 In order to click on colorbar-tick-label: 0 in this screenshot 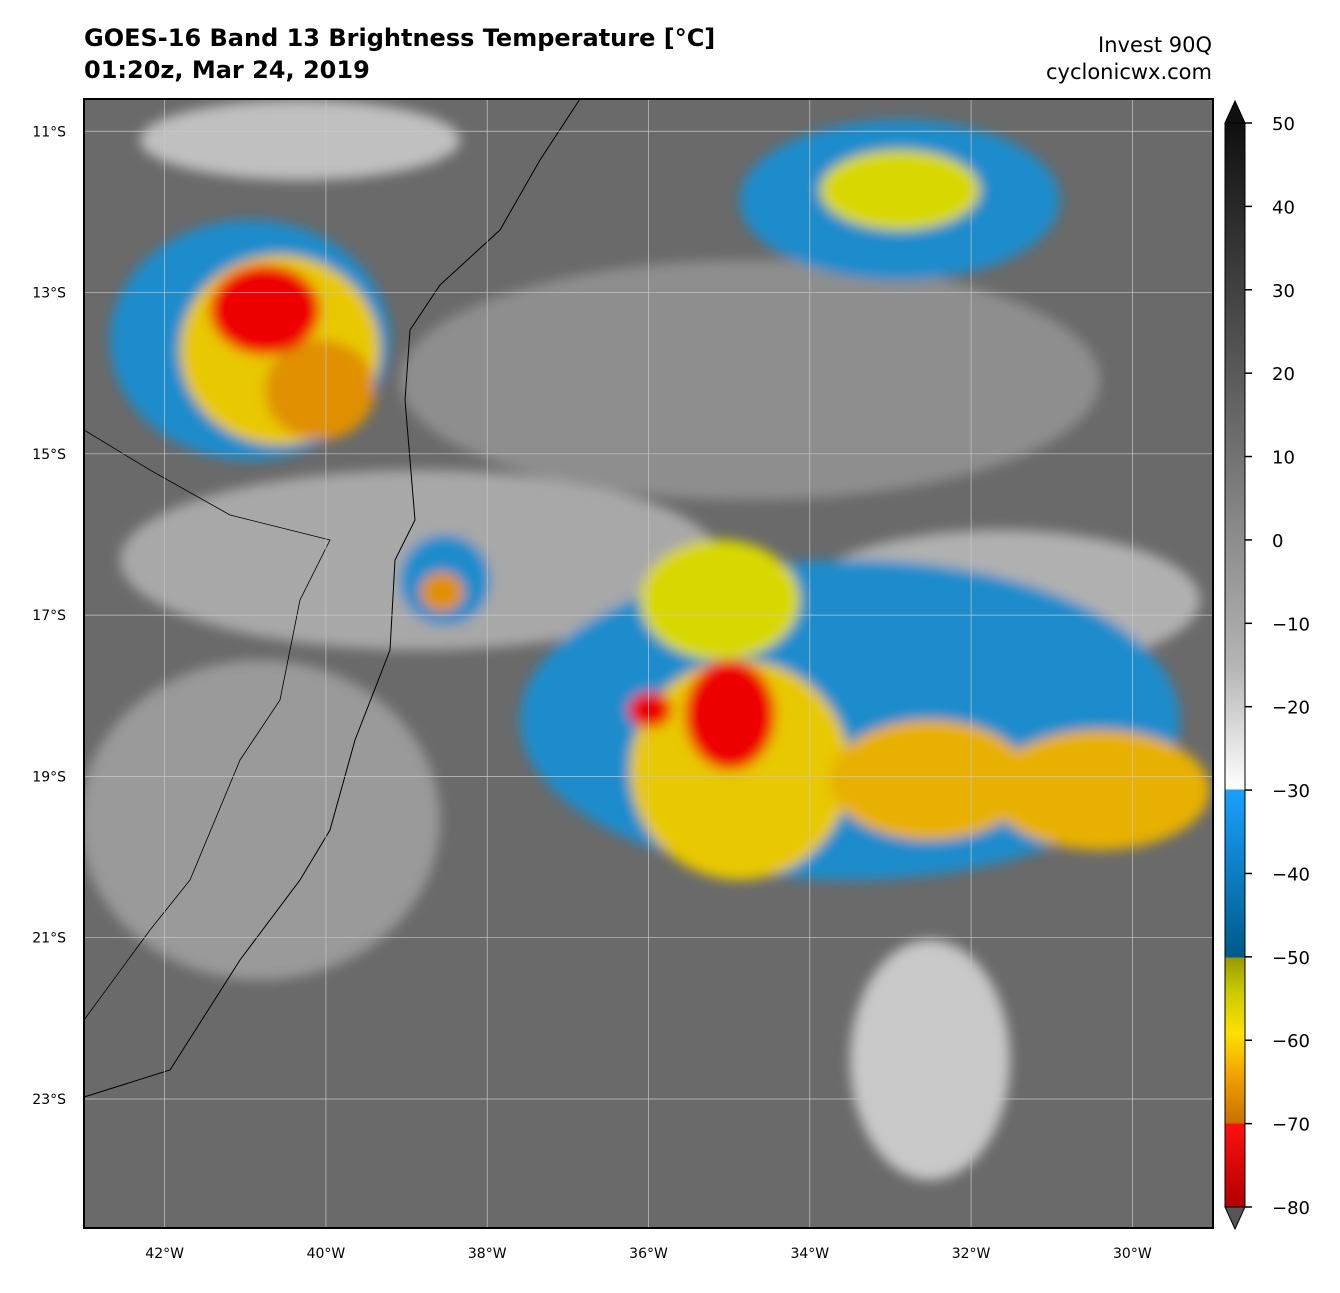, I will do `click(1277, 541)`.